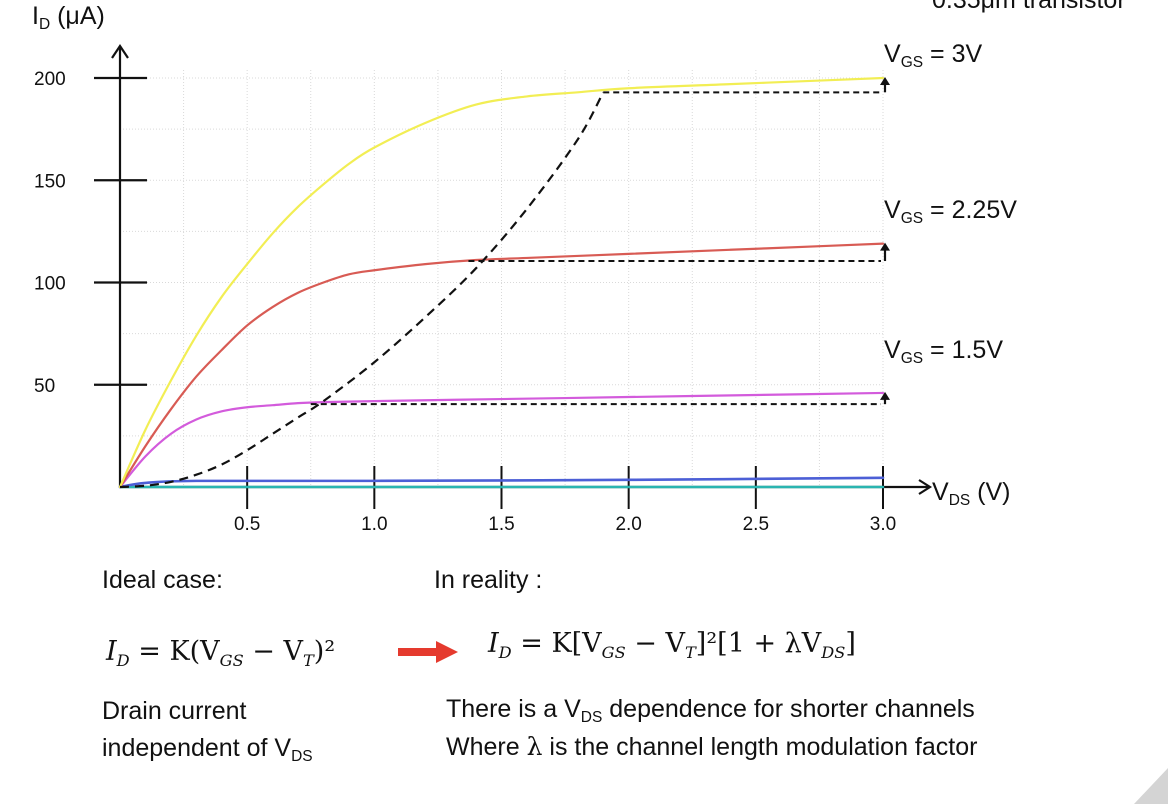  What do you see at coordinates (1029, 7) in the screenshot?
I see `transistor-size-note: 0.35μm transistor` at bounding box center [1029, 7].